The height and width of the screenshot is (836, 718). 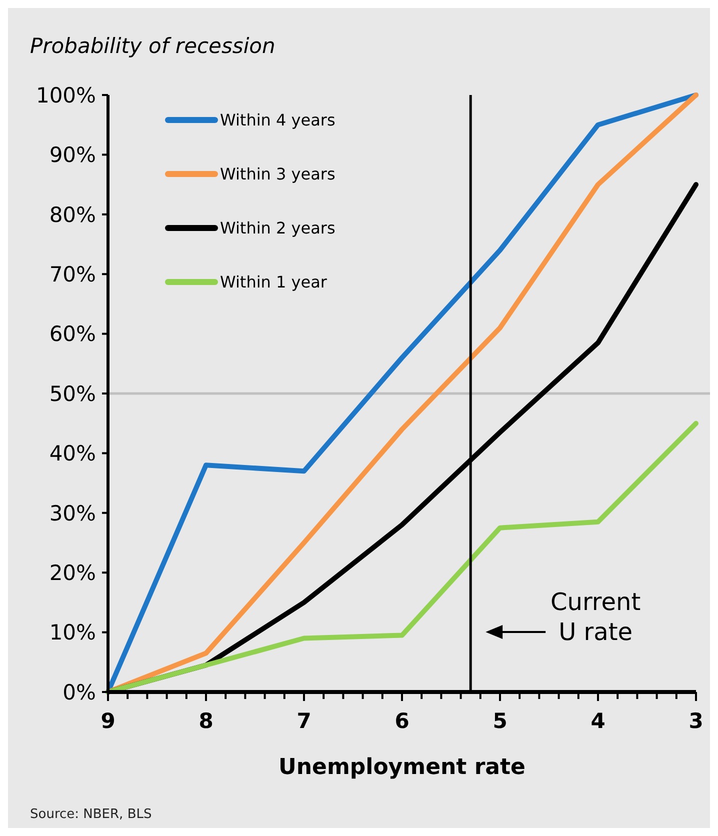 I want to click on y-tick-label: 30%, so click(x=72, y=513).